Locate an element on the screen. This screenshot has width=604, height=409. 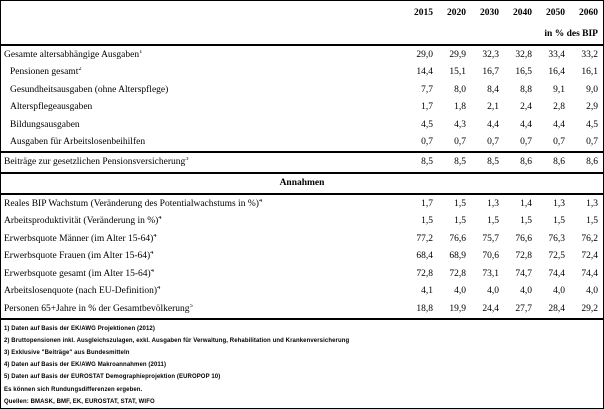
pre-assumptions-rule is located at coordinates (302, 172).